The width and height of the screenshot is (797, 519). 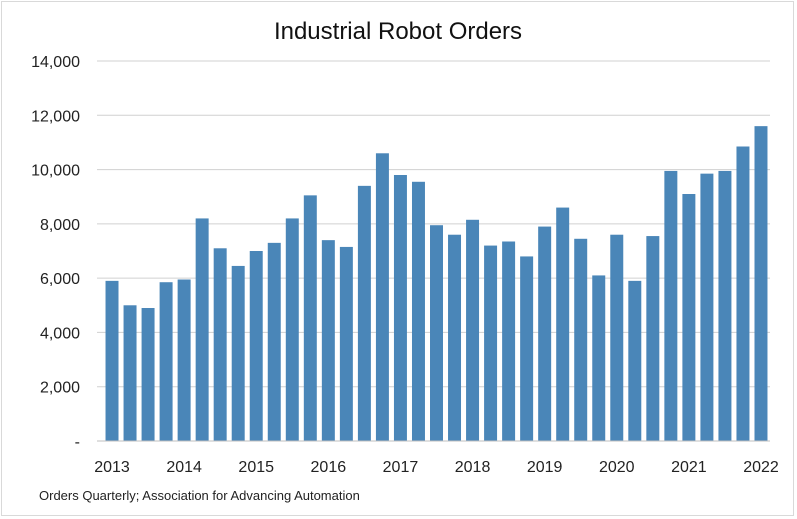 I want to click on y-tick-label: 14,000, so click(x=55, y=62).